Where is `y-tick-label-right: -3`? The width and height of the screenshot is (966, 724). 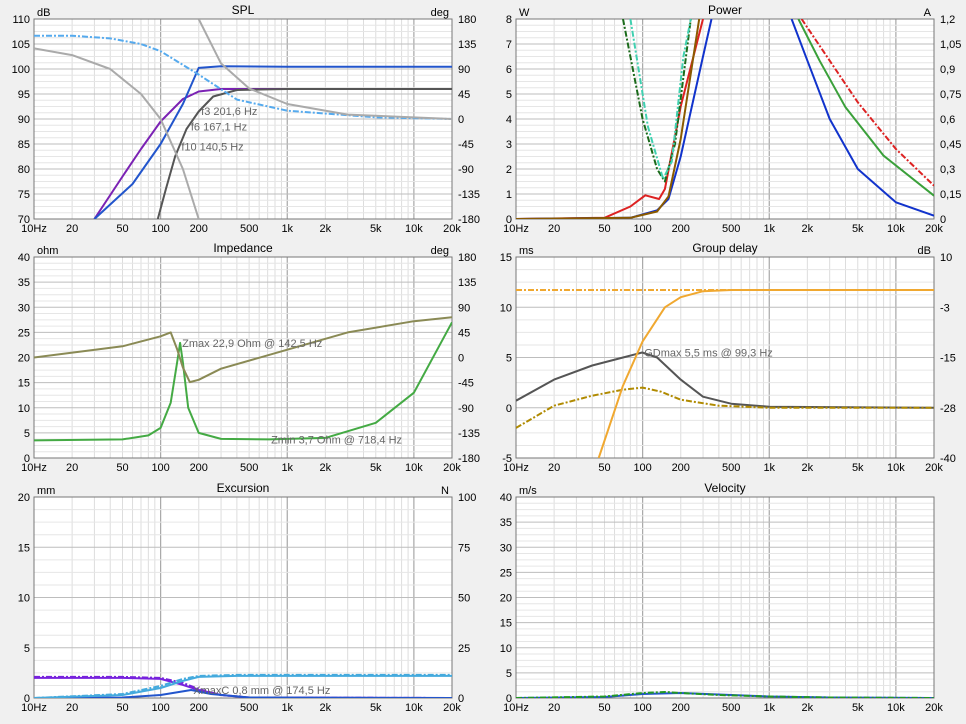 y-tick-label-right: -3 is located at coordinates (945, 308).